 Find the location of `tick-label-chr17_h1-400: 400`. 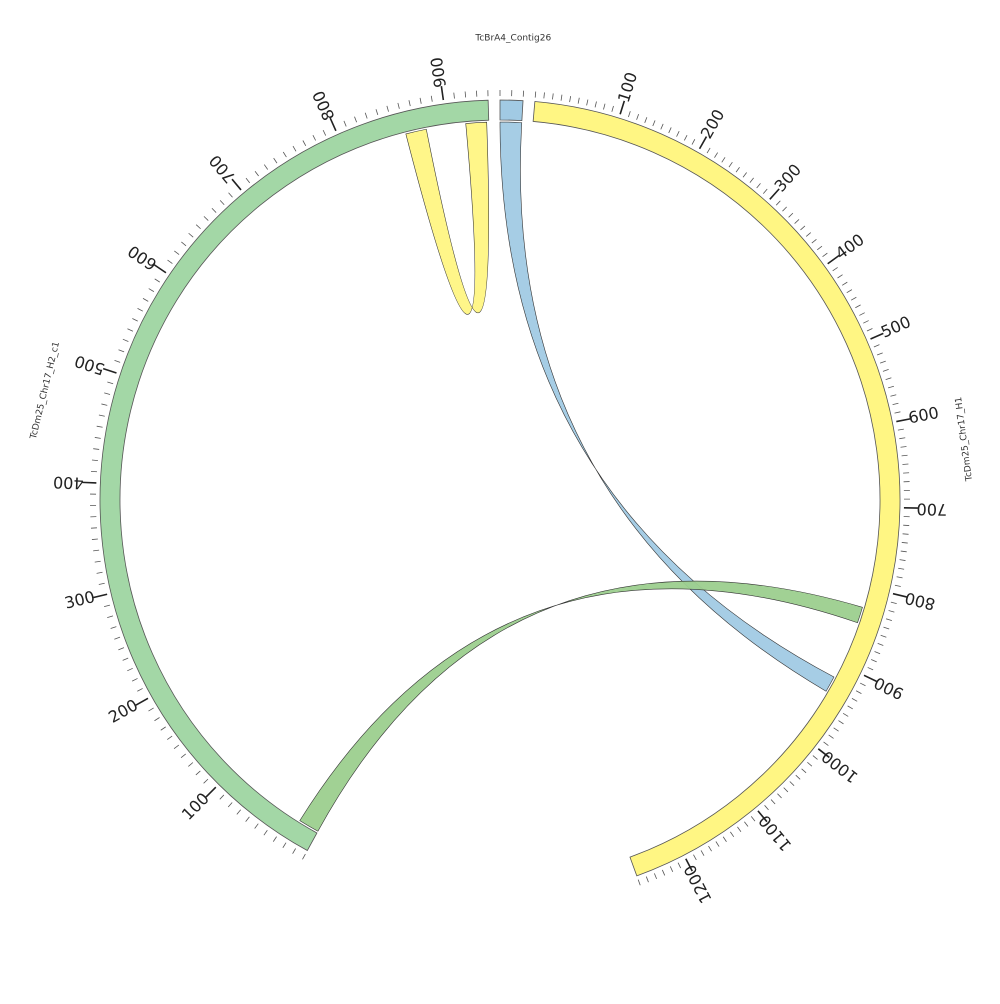

tick-label-chr17_h1-400: 400 is located at coordinates (850, 246).